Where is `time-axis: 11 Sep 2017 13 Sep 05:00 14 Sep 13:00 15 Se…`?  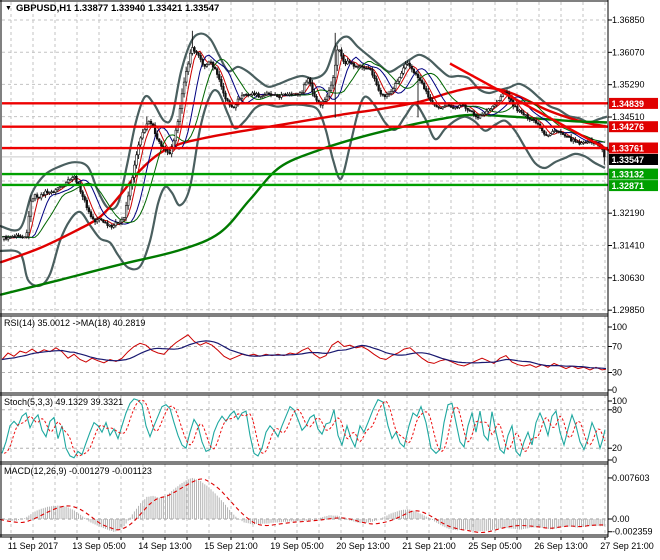 time-axis: 11 Sep 2017 13 Sep 05:00 14 Sep 13:00 15 Se… is located at coordinates (331, 544).